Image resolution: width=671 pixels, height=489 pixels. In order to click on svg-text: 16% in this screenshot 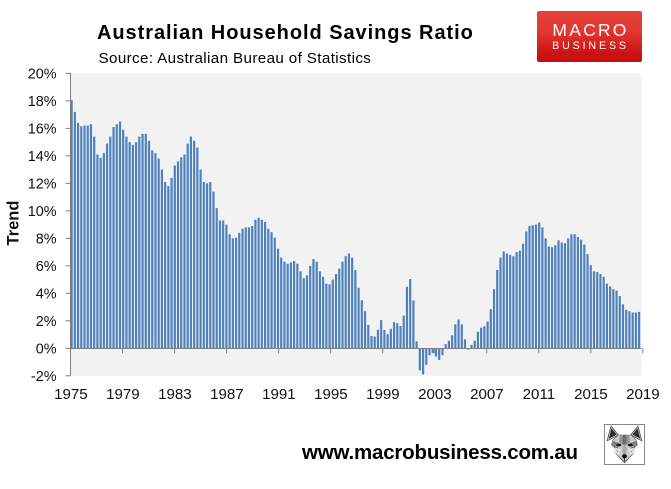, I will do `click(42, 129)`.